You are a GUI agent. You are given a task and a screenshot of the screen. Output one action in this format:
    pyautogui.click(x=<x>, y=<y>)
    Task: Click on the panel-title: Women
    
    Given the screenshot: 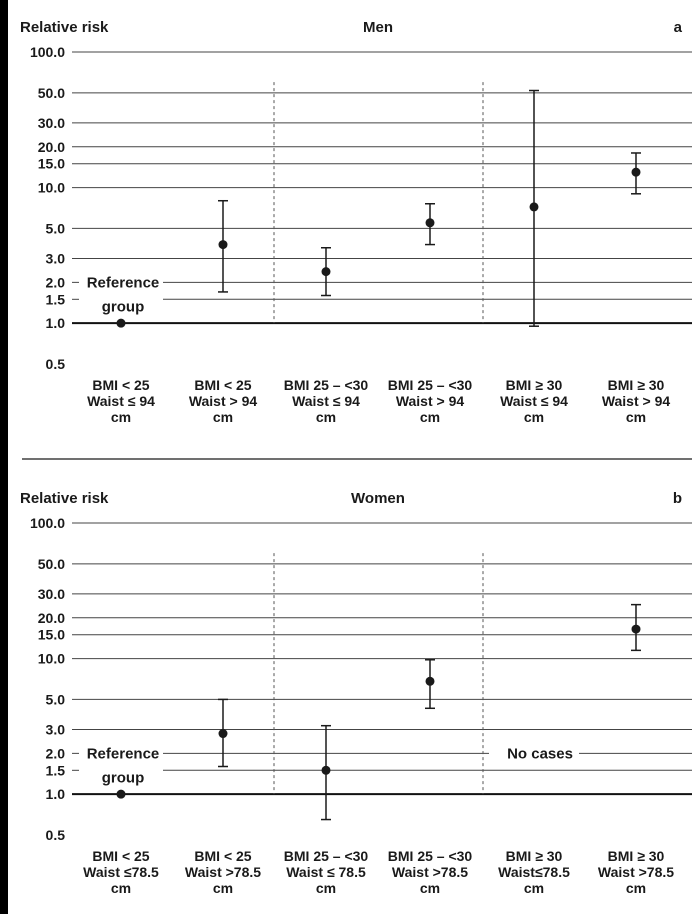 What is the action you would take?
    pyautogui.click(x=378, y=498)
    